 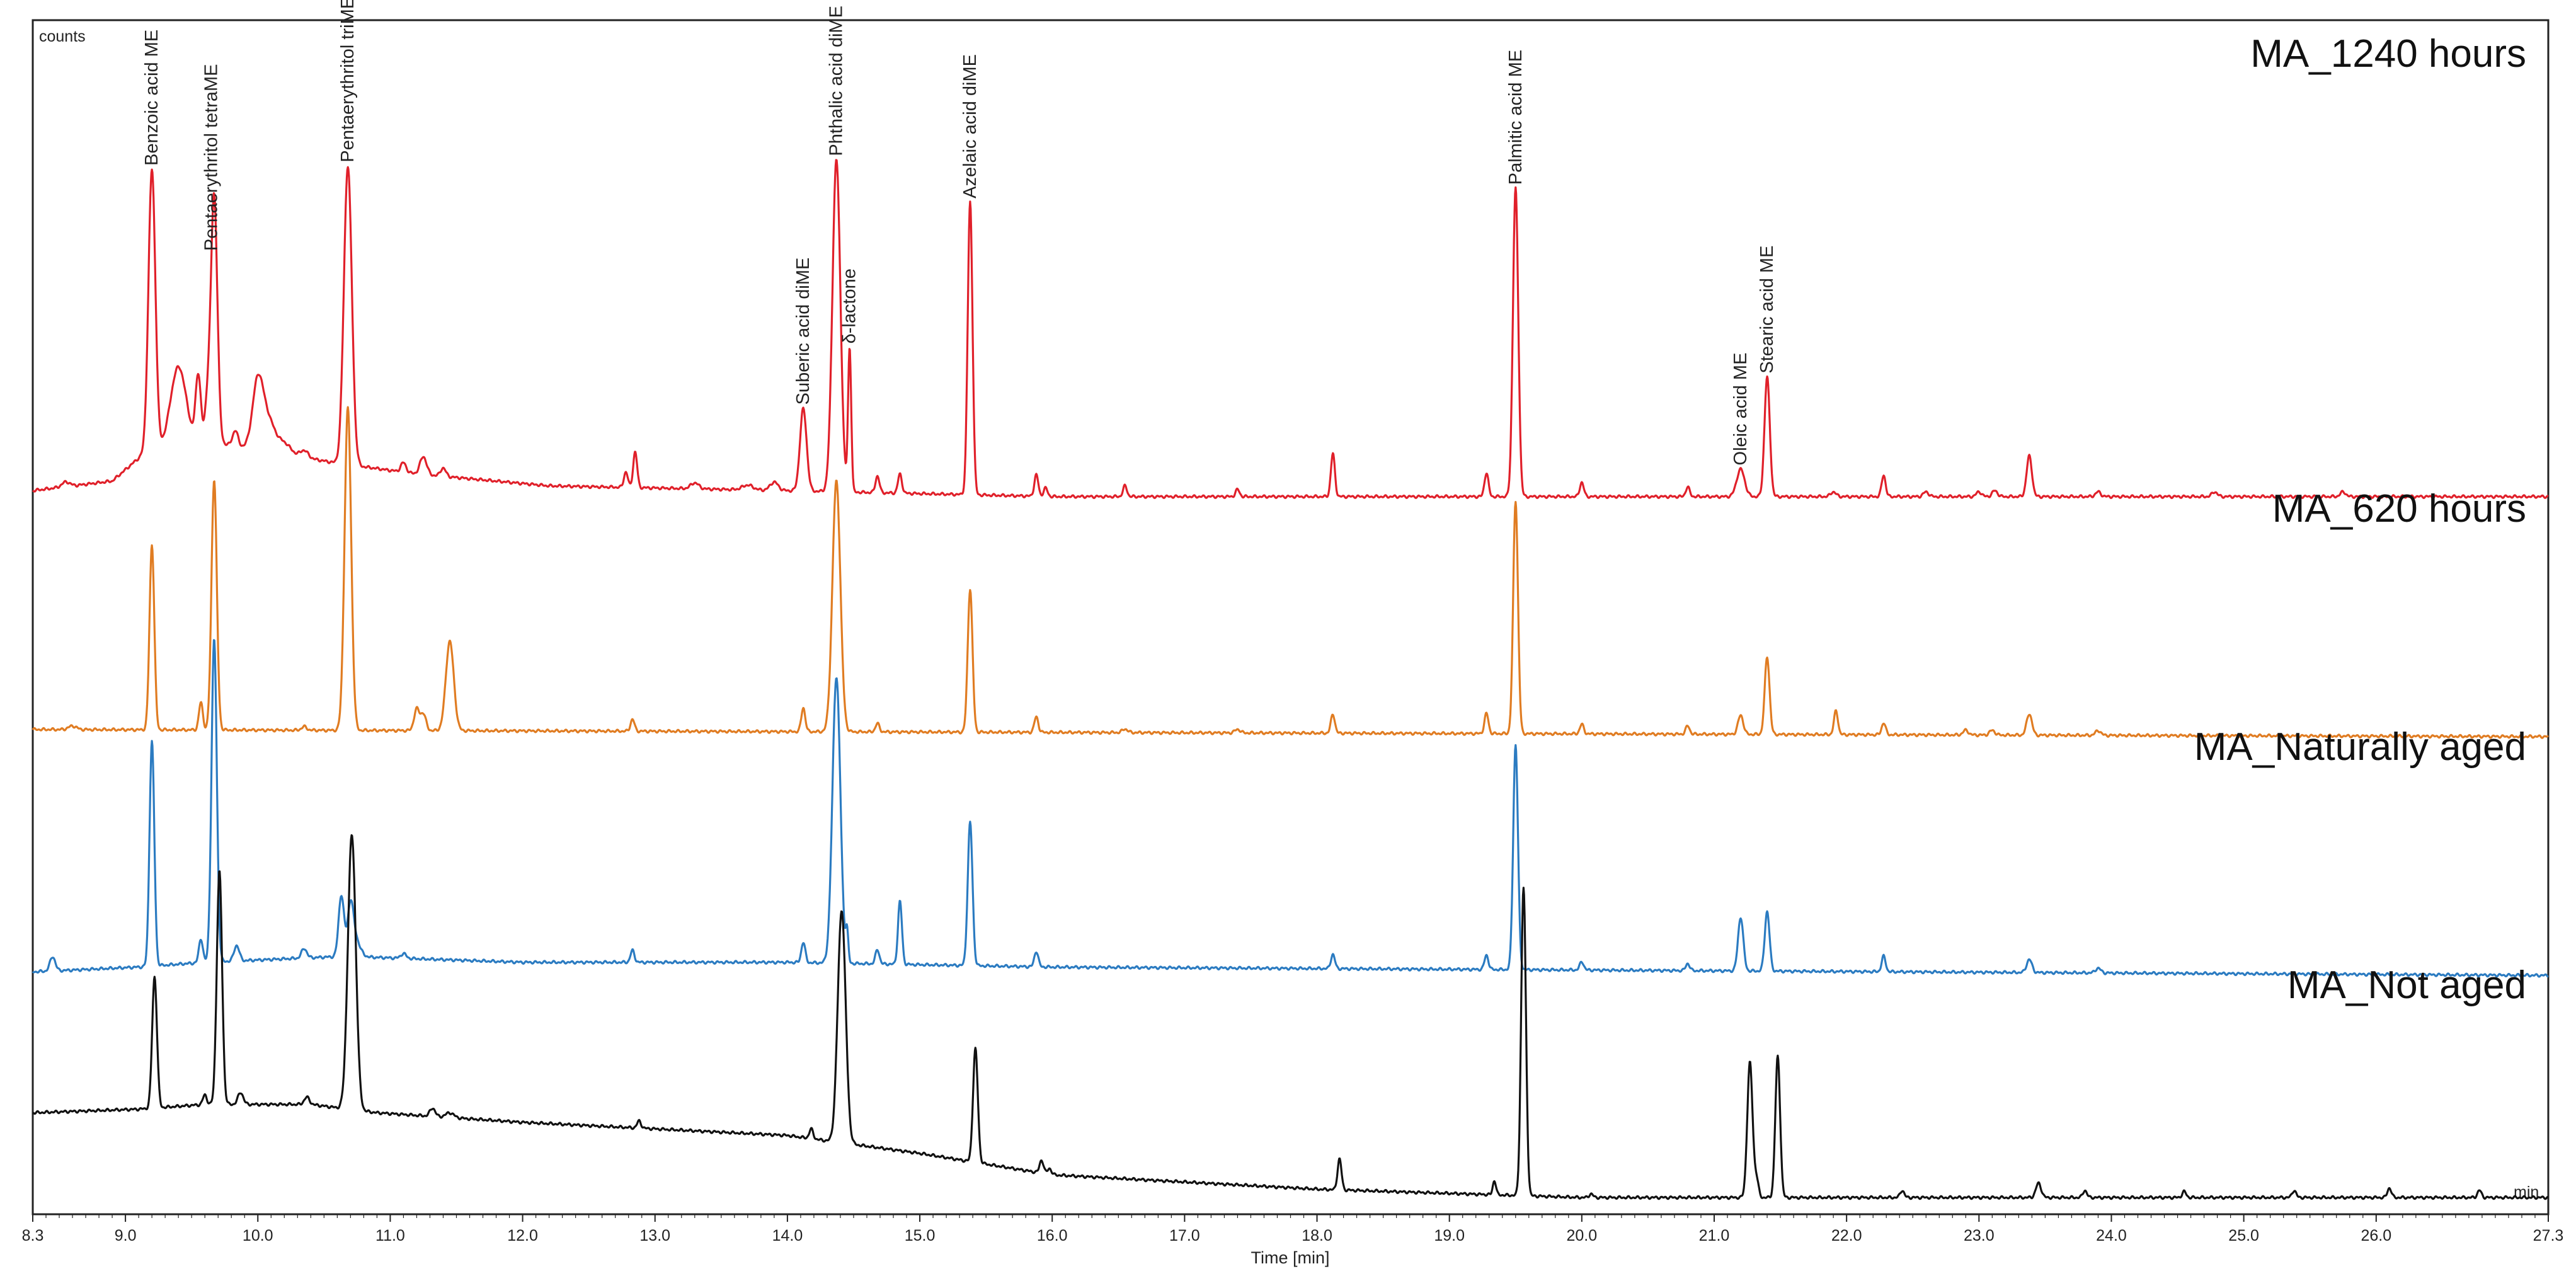 I want to click on y-axis-label: counts, so click(x=63, y=36).